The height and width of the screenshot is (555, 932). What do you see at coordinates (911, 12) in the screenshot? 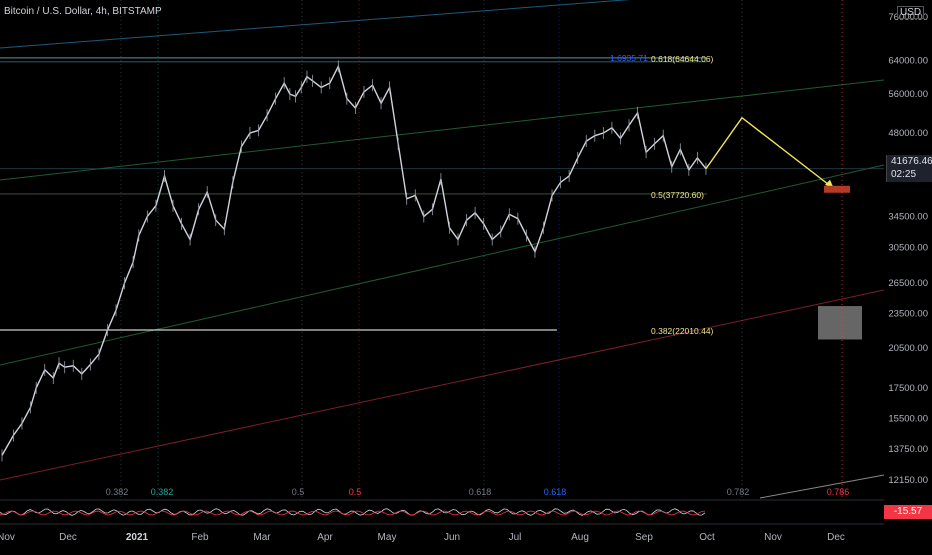
I see `currency-badge: USD` at bounding box center [911, 12].